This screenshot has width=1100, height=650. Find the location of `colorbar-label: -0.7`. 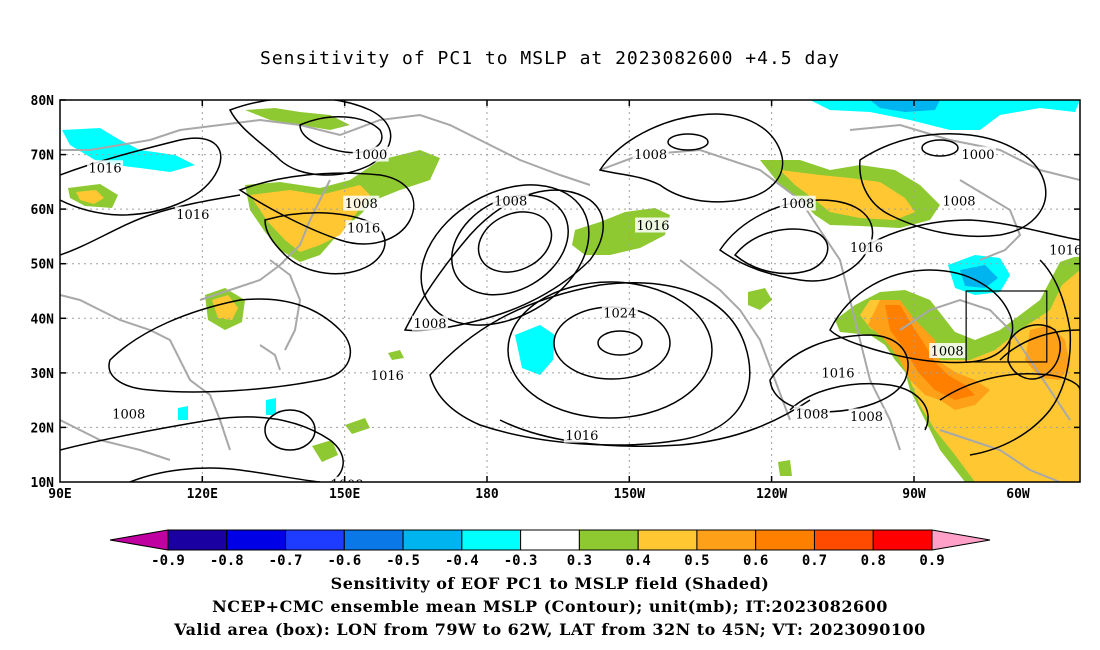

colorbar-label: -0.7 is located at coordinates (286, 561).